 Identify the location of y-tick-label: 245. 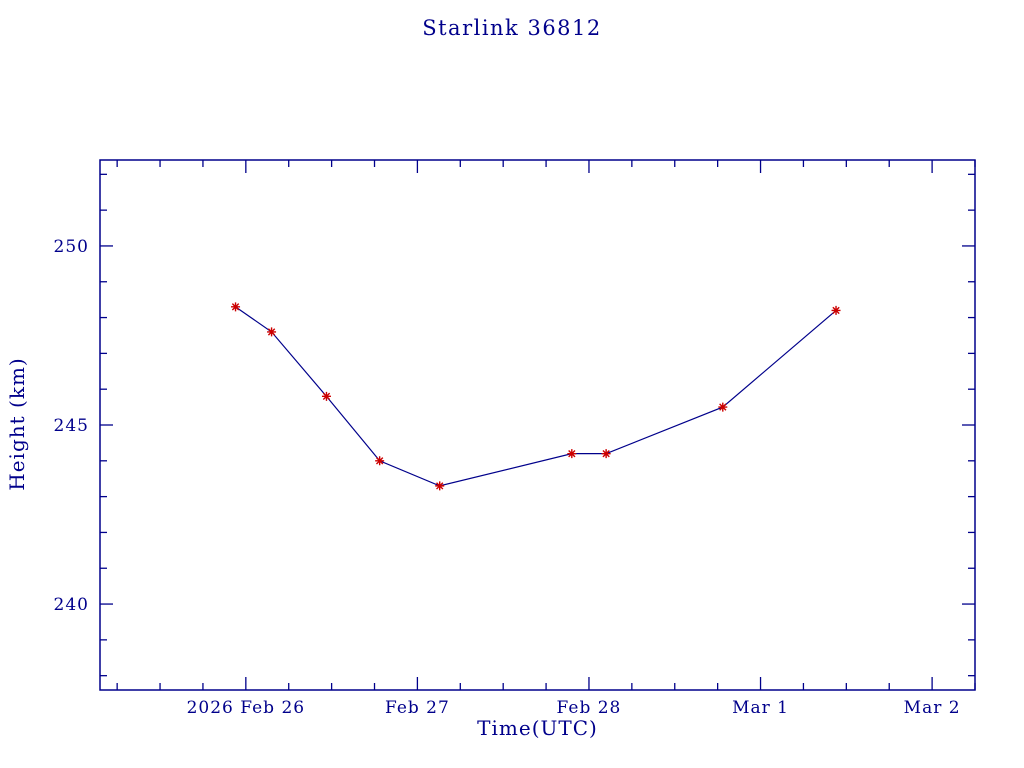
(71, 426).